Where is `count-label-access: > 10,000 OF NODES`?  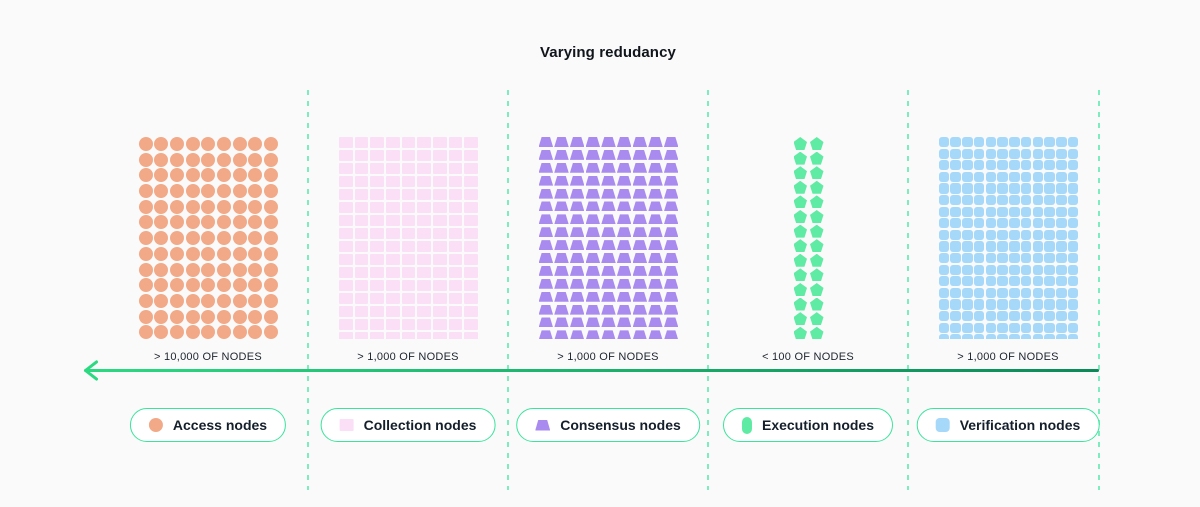 count-label-access: > 10,000 OF NODES is located at coordinates (208, 357).